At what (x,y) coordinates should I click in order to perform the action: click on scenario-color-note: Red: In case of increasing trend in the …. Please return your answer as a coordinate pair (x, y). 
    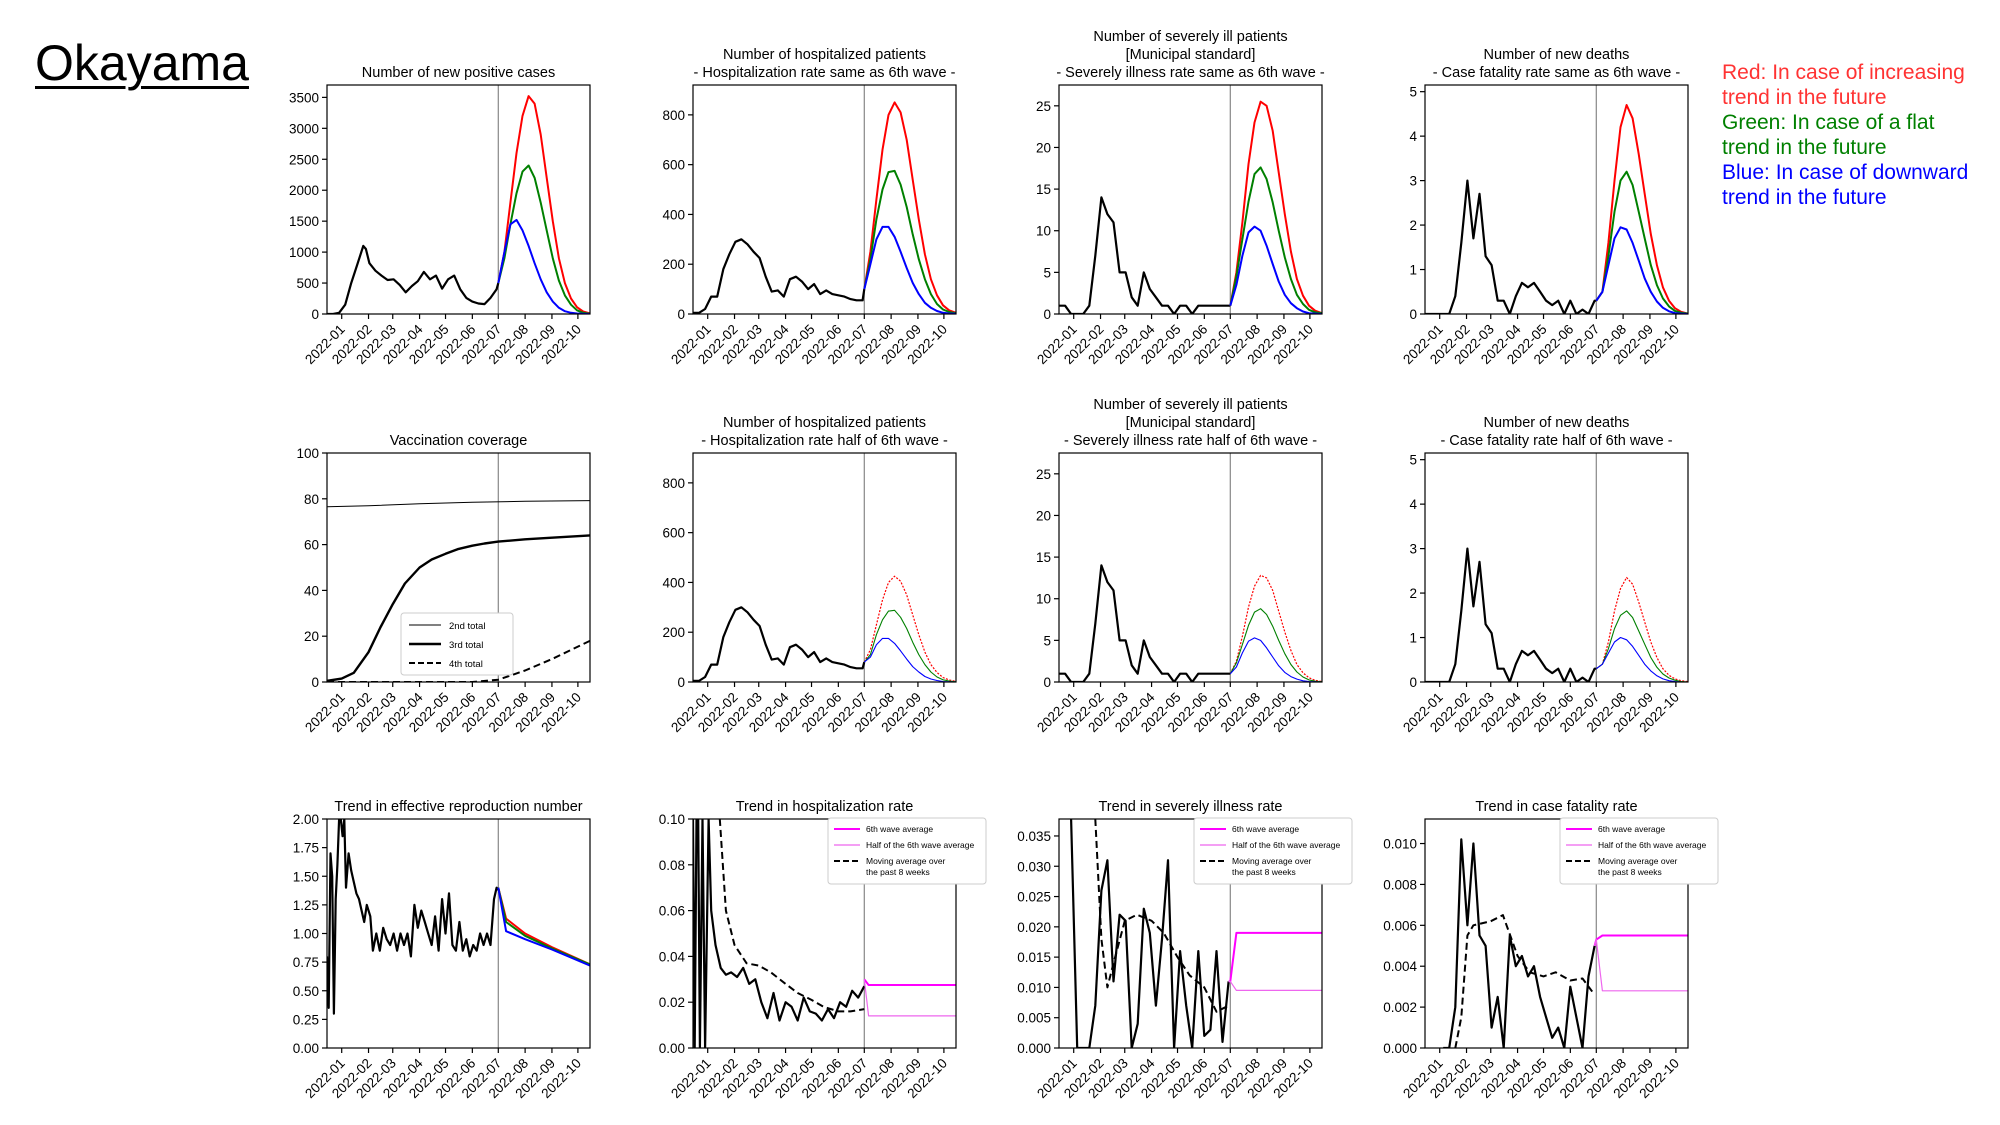
    Looking at the image, I should click on (1852, 135).